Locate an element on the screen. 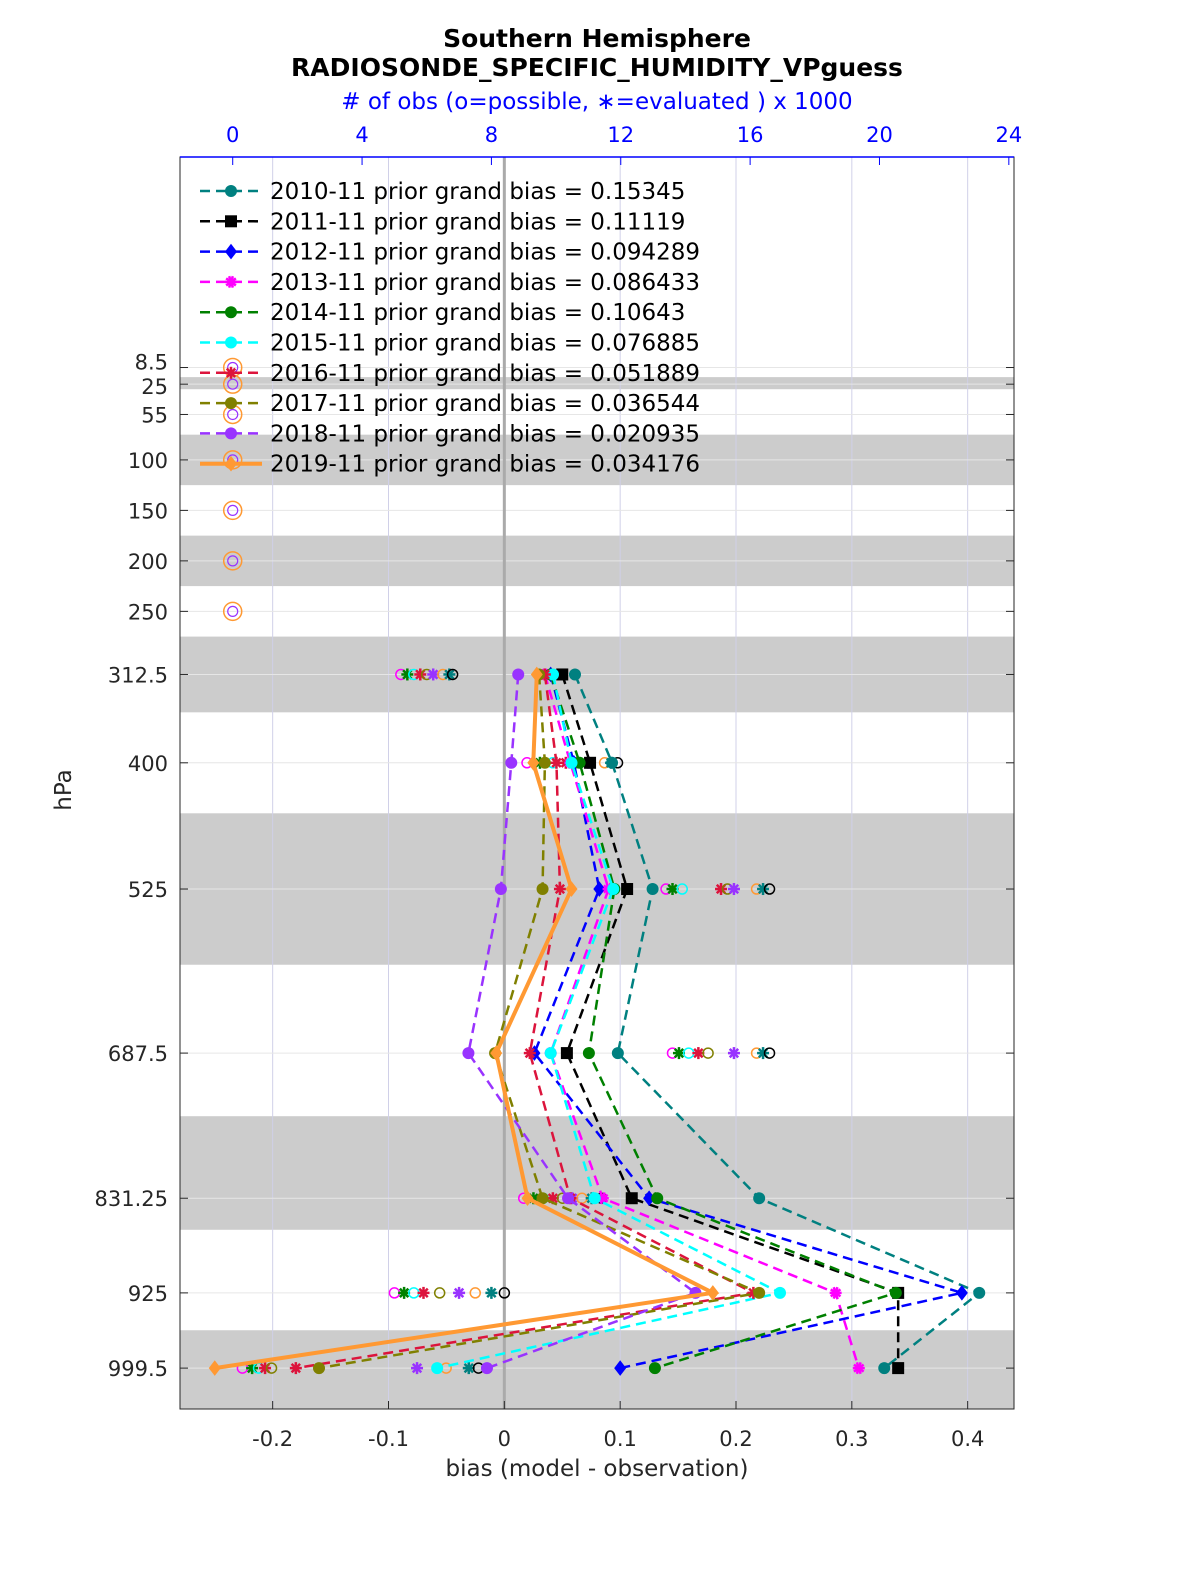  x-tick-label: 0.3 is located at coordinates (851, 1439).